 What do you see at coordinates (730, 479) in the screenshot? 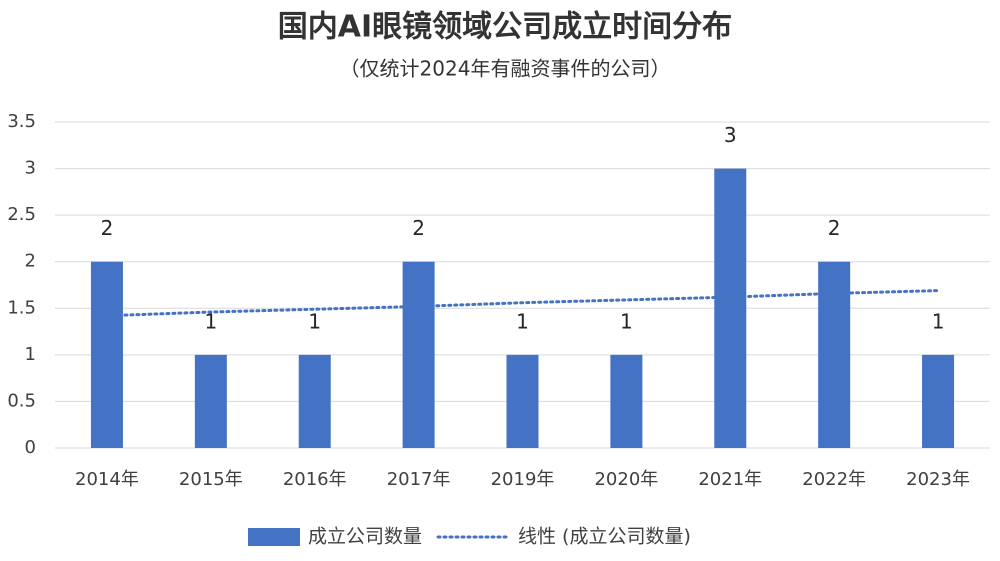
I see `x-tick-label: 2021年` at bounding box center [730, 479].